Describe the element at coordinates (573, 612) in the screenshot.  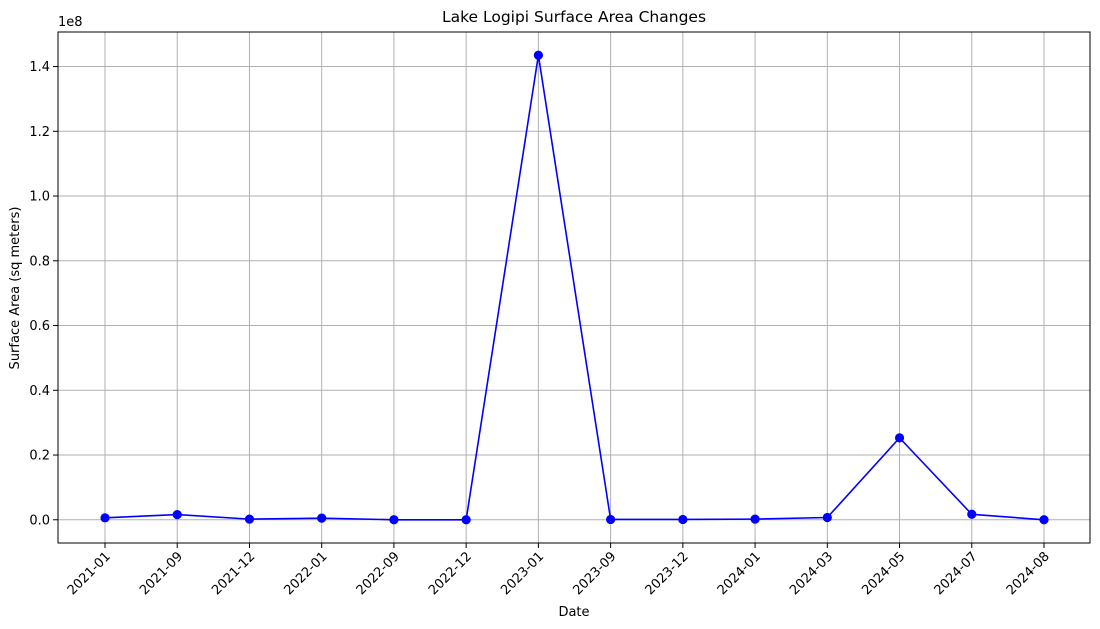
I see `x-axis-label: Date` at that location.